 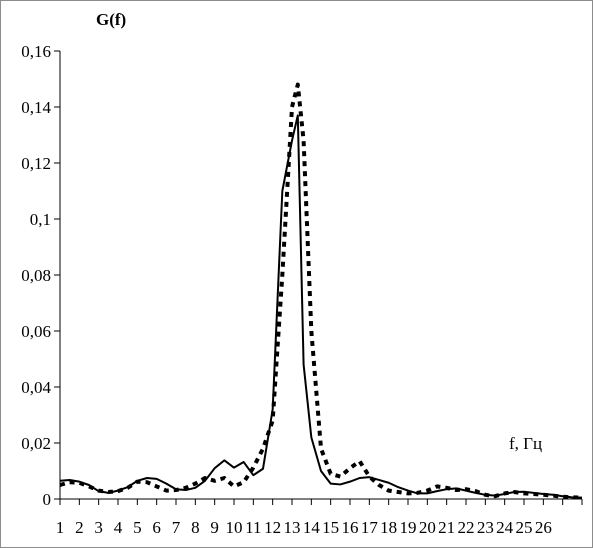 What do you see at coordinates (36, 107) in the screenshot?
I see `y-tick-label: 0,14` at bounding box center [36, 107].